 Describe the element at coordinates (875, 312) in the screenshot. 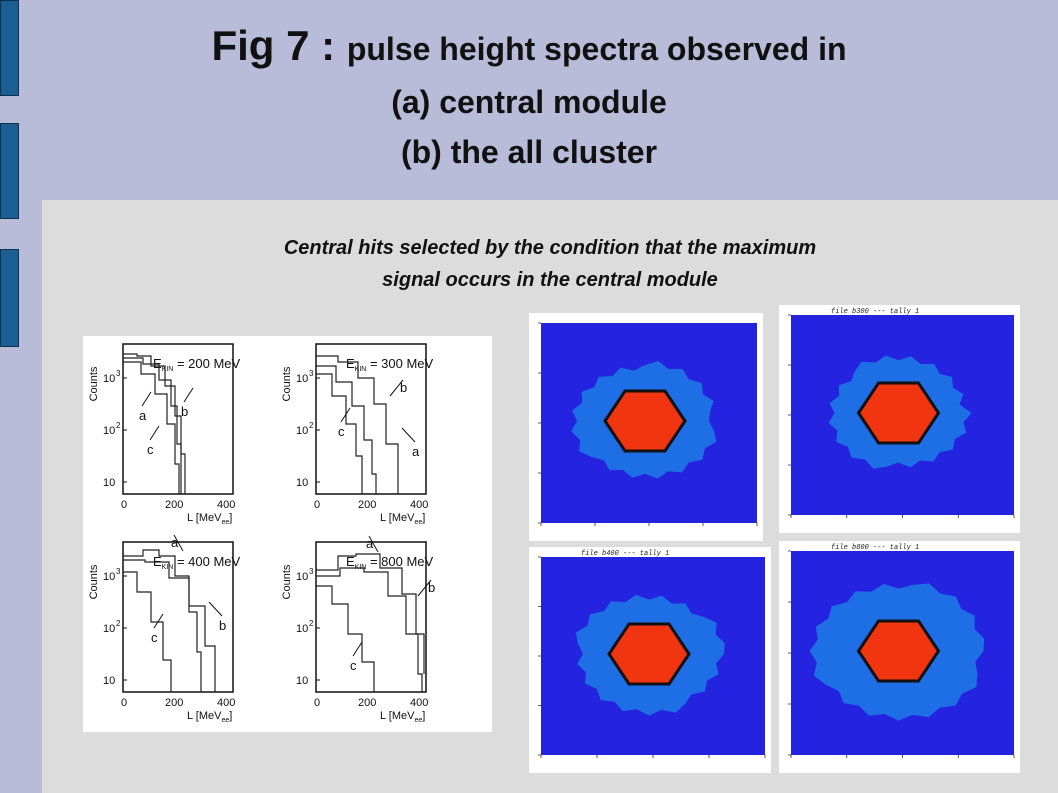

I see `heatmap-header: file b300 --- tally 1` at that location.